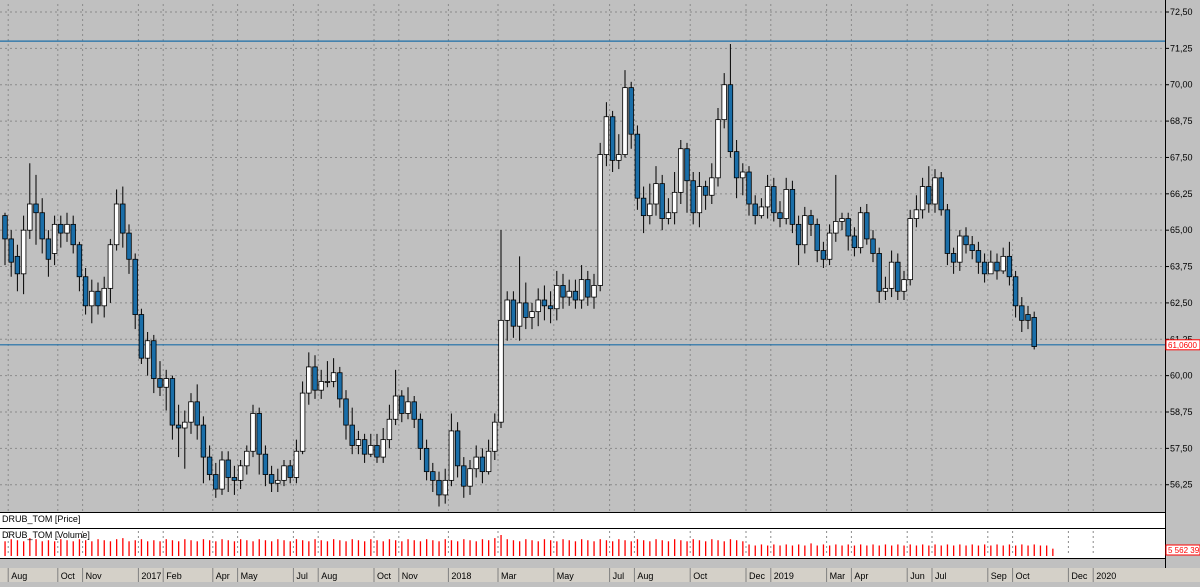 The image size is (1200, 587). I want to click on x-tick-label: Aug, so click(645, 576).